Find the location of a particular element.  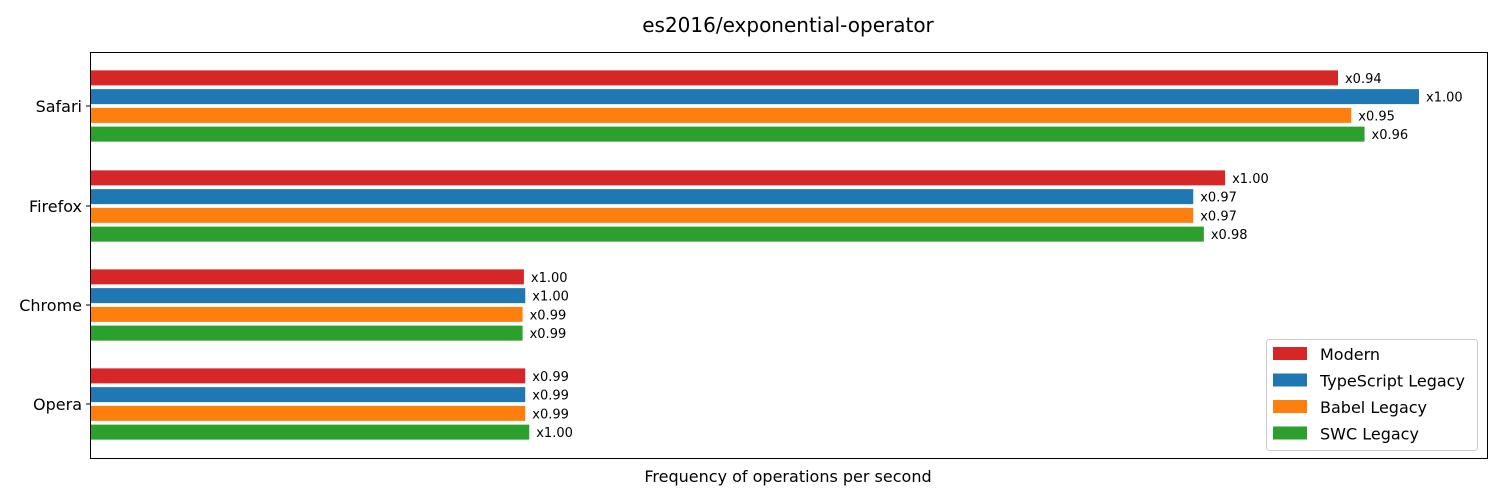

bar-opera-swc-legacy is located at coordinates (310, 432).